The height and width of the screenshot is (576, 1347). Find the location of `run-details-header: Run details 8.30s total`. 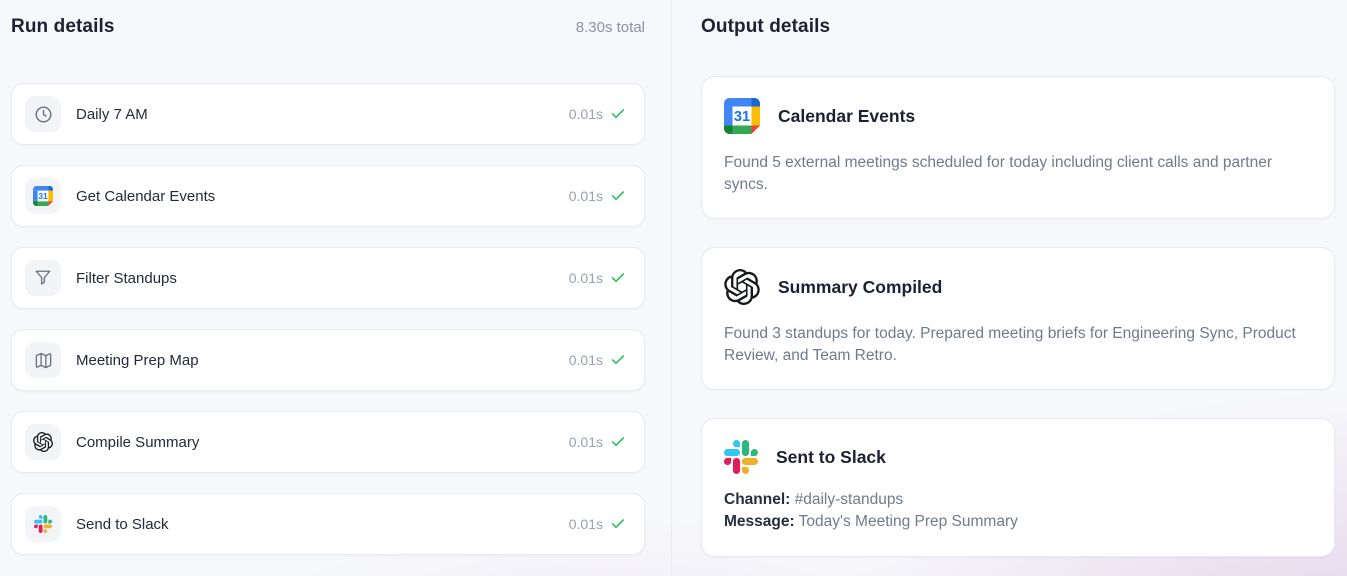

run-details-header: Run details 8.30s total is located at coordinates (328, 27).